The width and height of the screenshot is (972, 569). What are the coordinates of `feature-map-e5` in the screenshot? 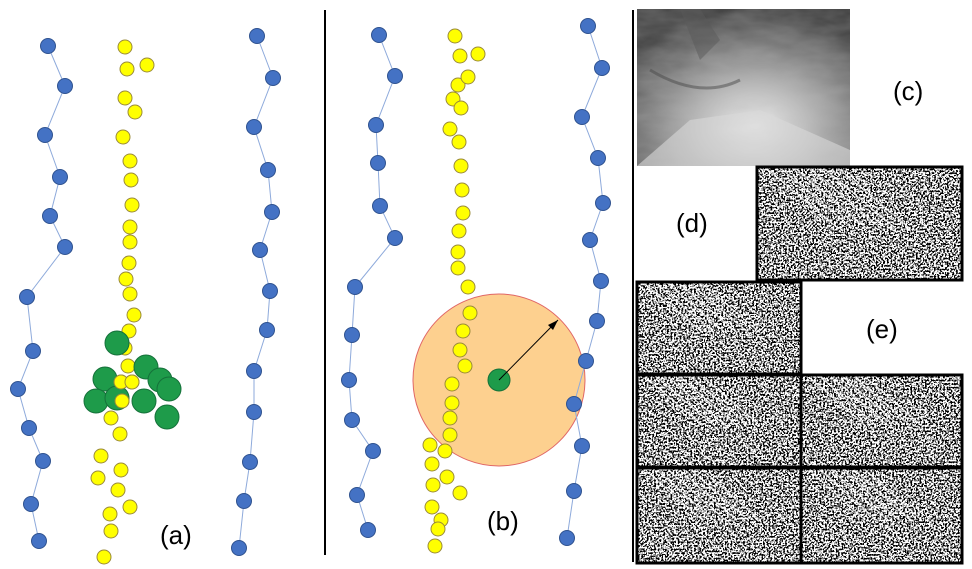 It's located at (881, 515).